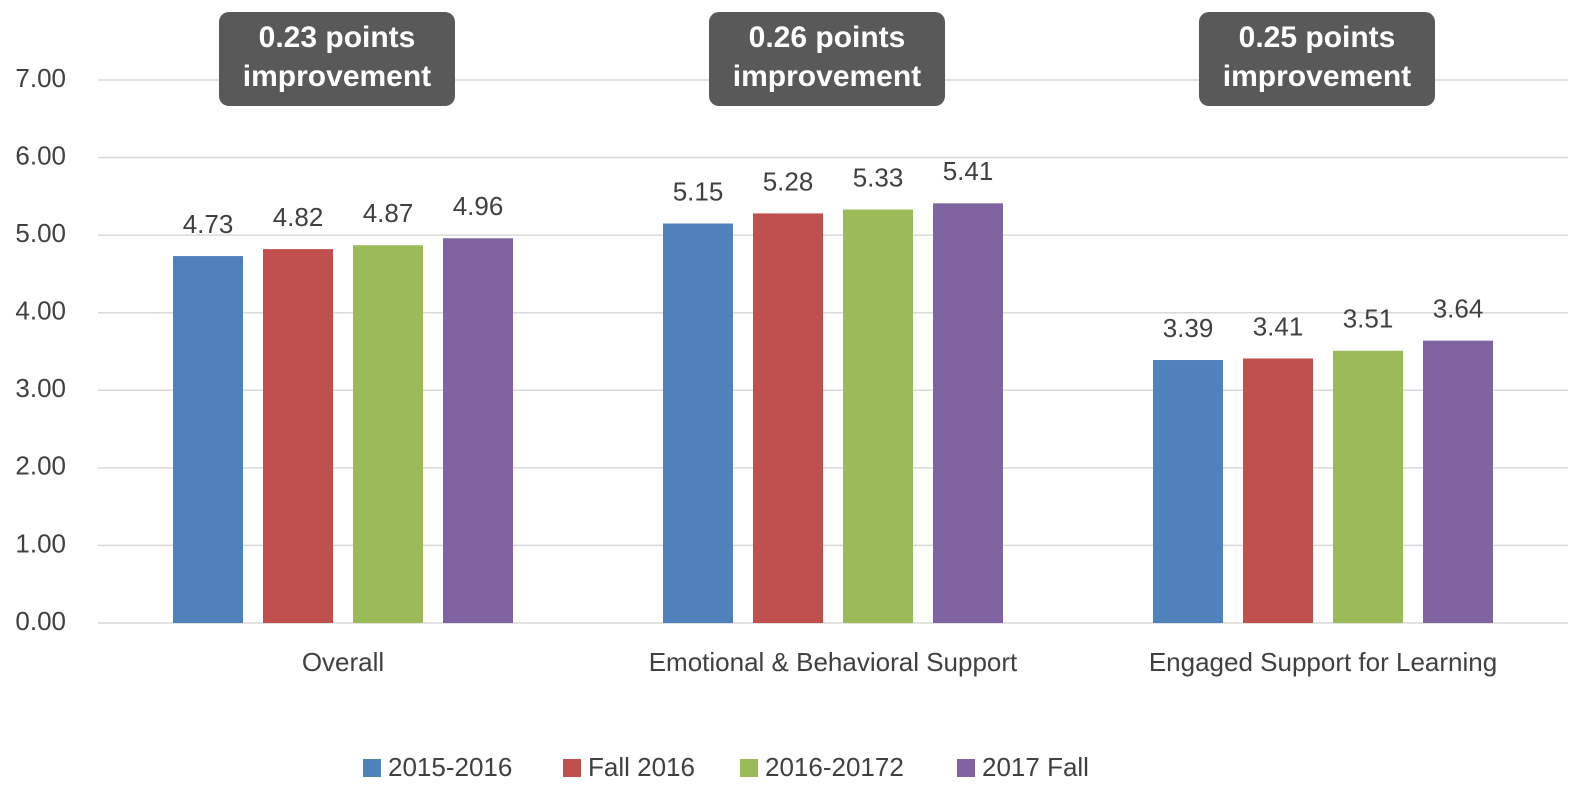 The height and width of the screenshot is (790, 1585). What do you see at coordinates (450, 767) in the screenshot?
I see `legend-label: 2015-2016` at bounding box center [450, 767].